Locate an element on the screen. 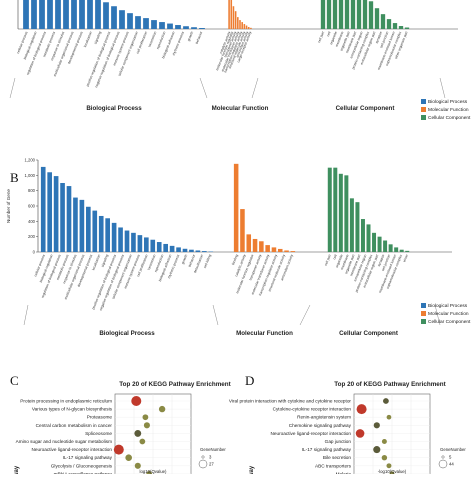 Image resolution: width=474 pixels, height=479 pixels. group-label: Molecular Function is located at coordinates (240, 108).